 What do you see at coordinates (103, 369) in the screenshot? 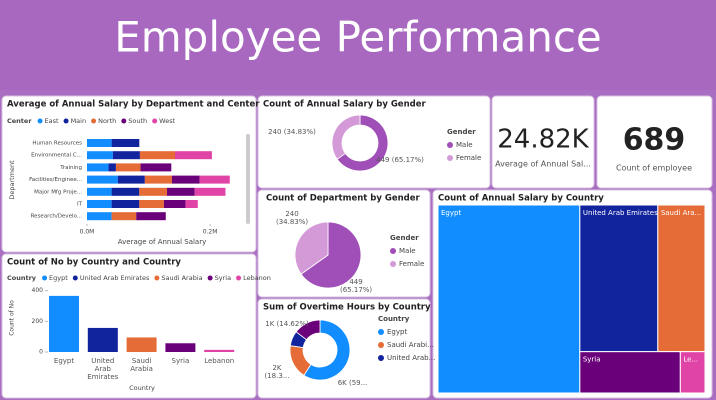
I see `x-tick-label: United Arab Emirates` at bounding box center [103, 369].